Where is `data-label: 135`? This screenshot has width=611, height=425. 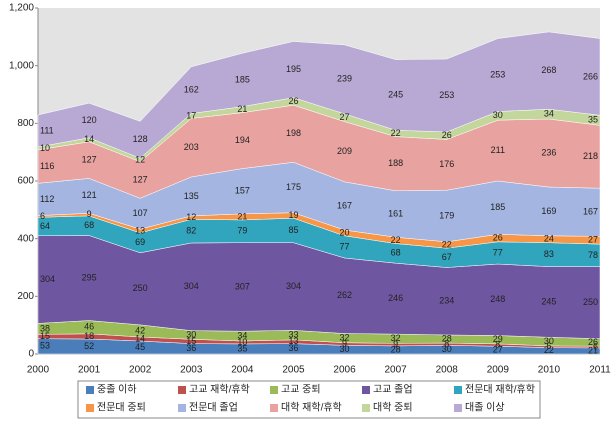
data-label: 135 is located at coordinates (191, 196).